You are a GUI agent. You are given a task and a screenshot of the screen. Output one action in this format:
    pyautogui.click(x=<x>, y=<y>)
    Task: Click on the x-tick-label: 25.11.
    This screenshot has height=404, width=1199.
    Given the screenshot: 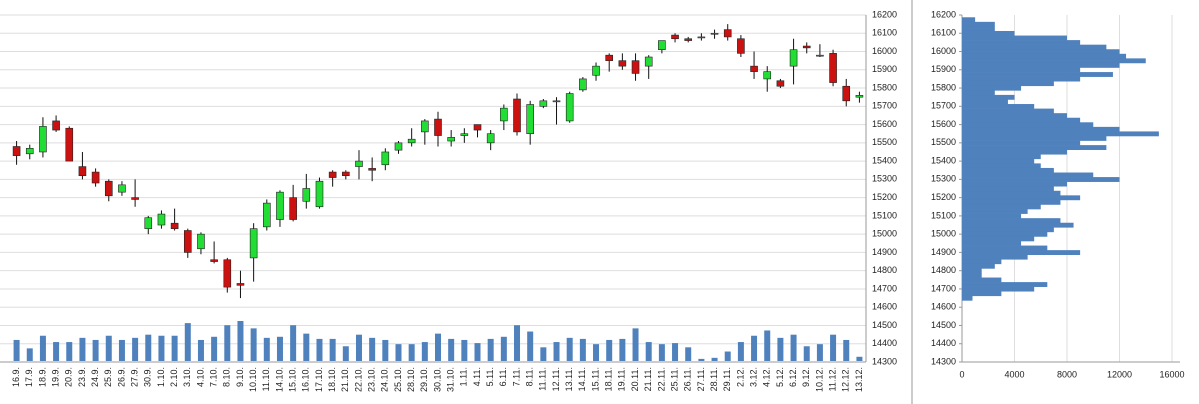 What is the action you would take?
    pyautogui.click(x=674, y=379)
    